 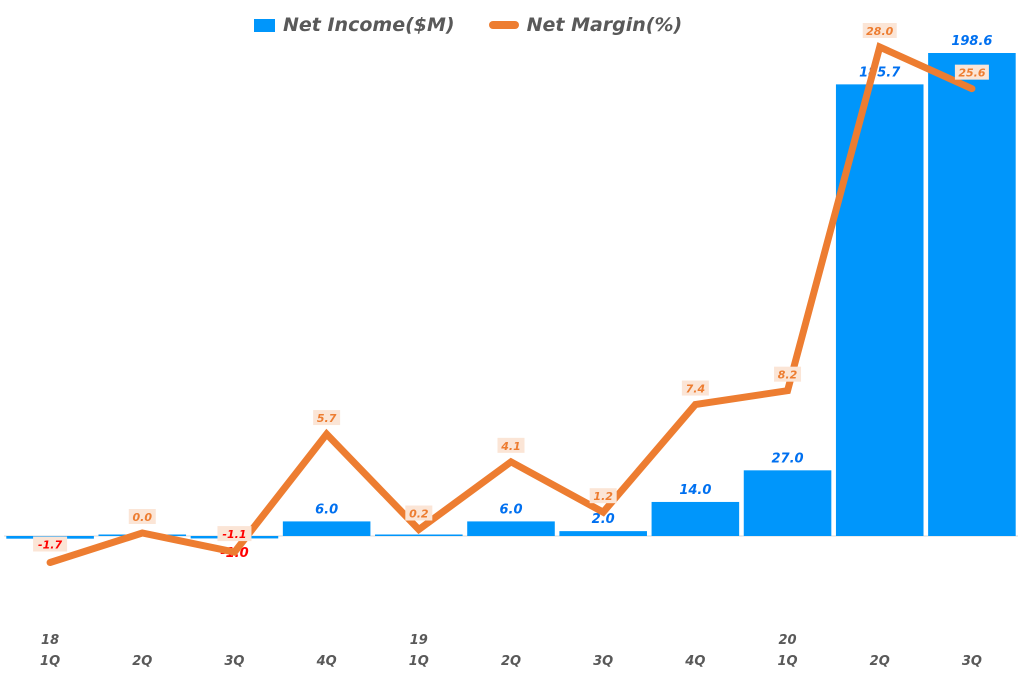 What do you see at coordinates (503, 25) in the screenshot?
I see `line-swatch-icon` at bounding box center [503, 25].